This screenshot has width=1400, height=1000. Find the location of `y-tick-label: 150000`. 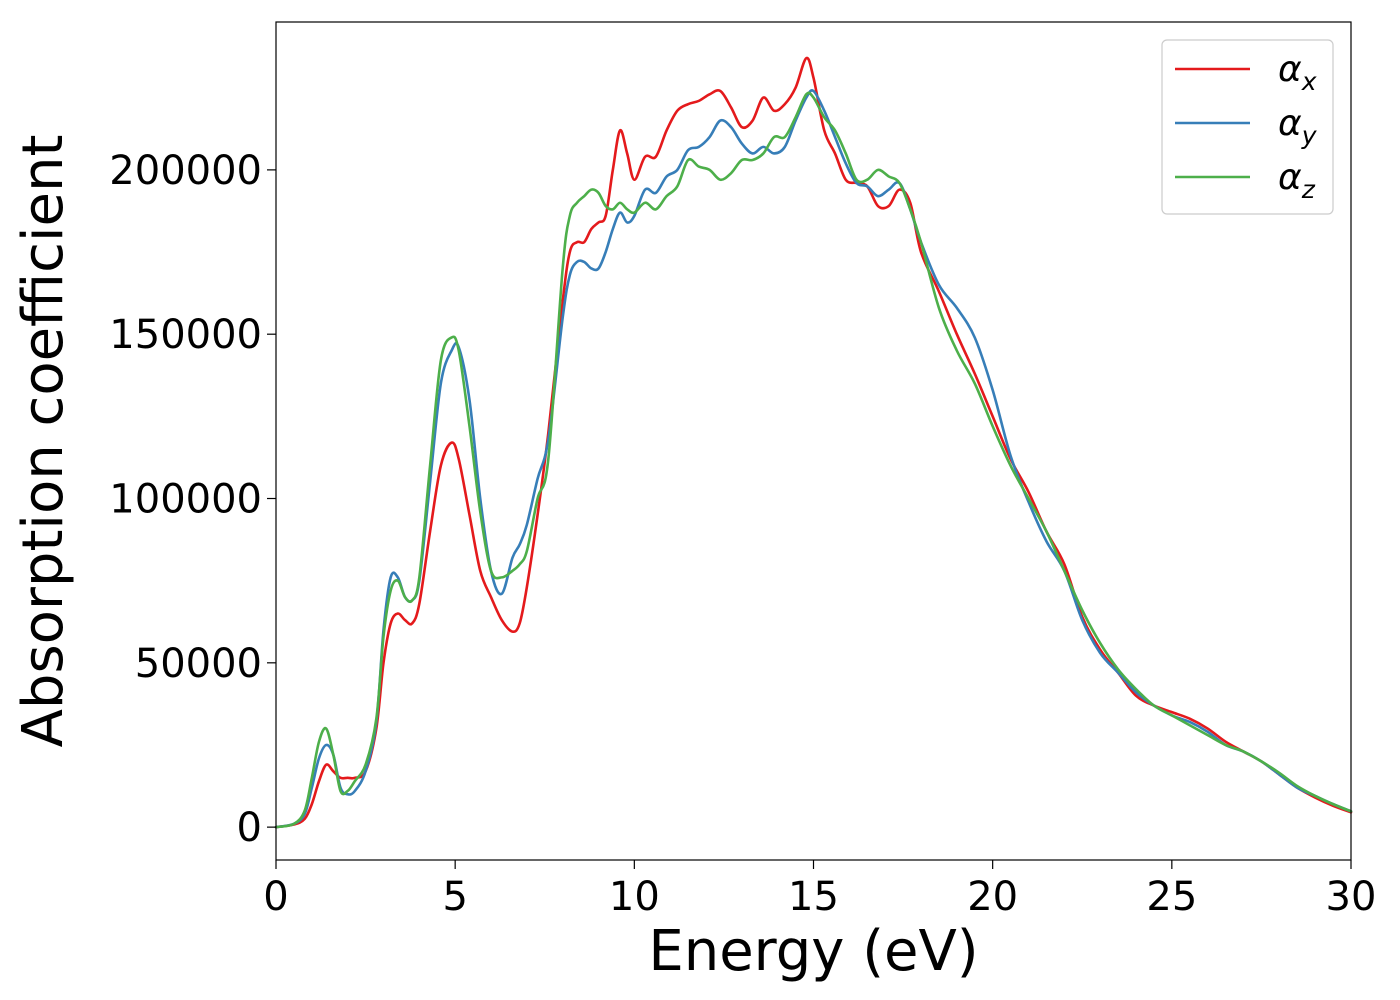

y-tick-label: 150000 is located at coordinates (185, 335).